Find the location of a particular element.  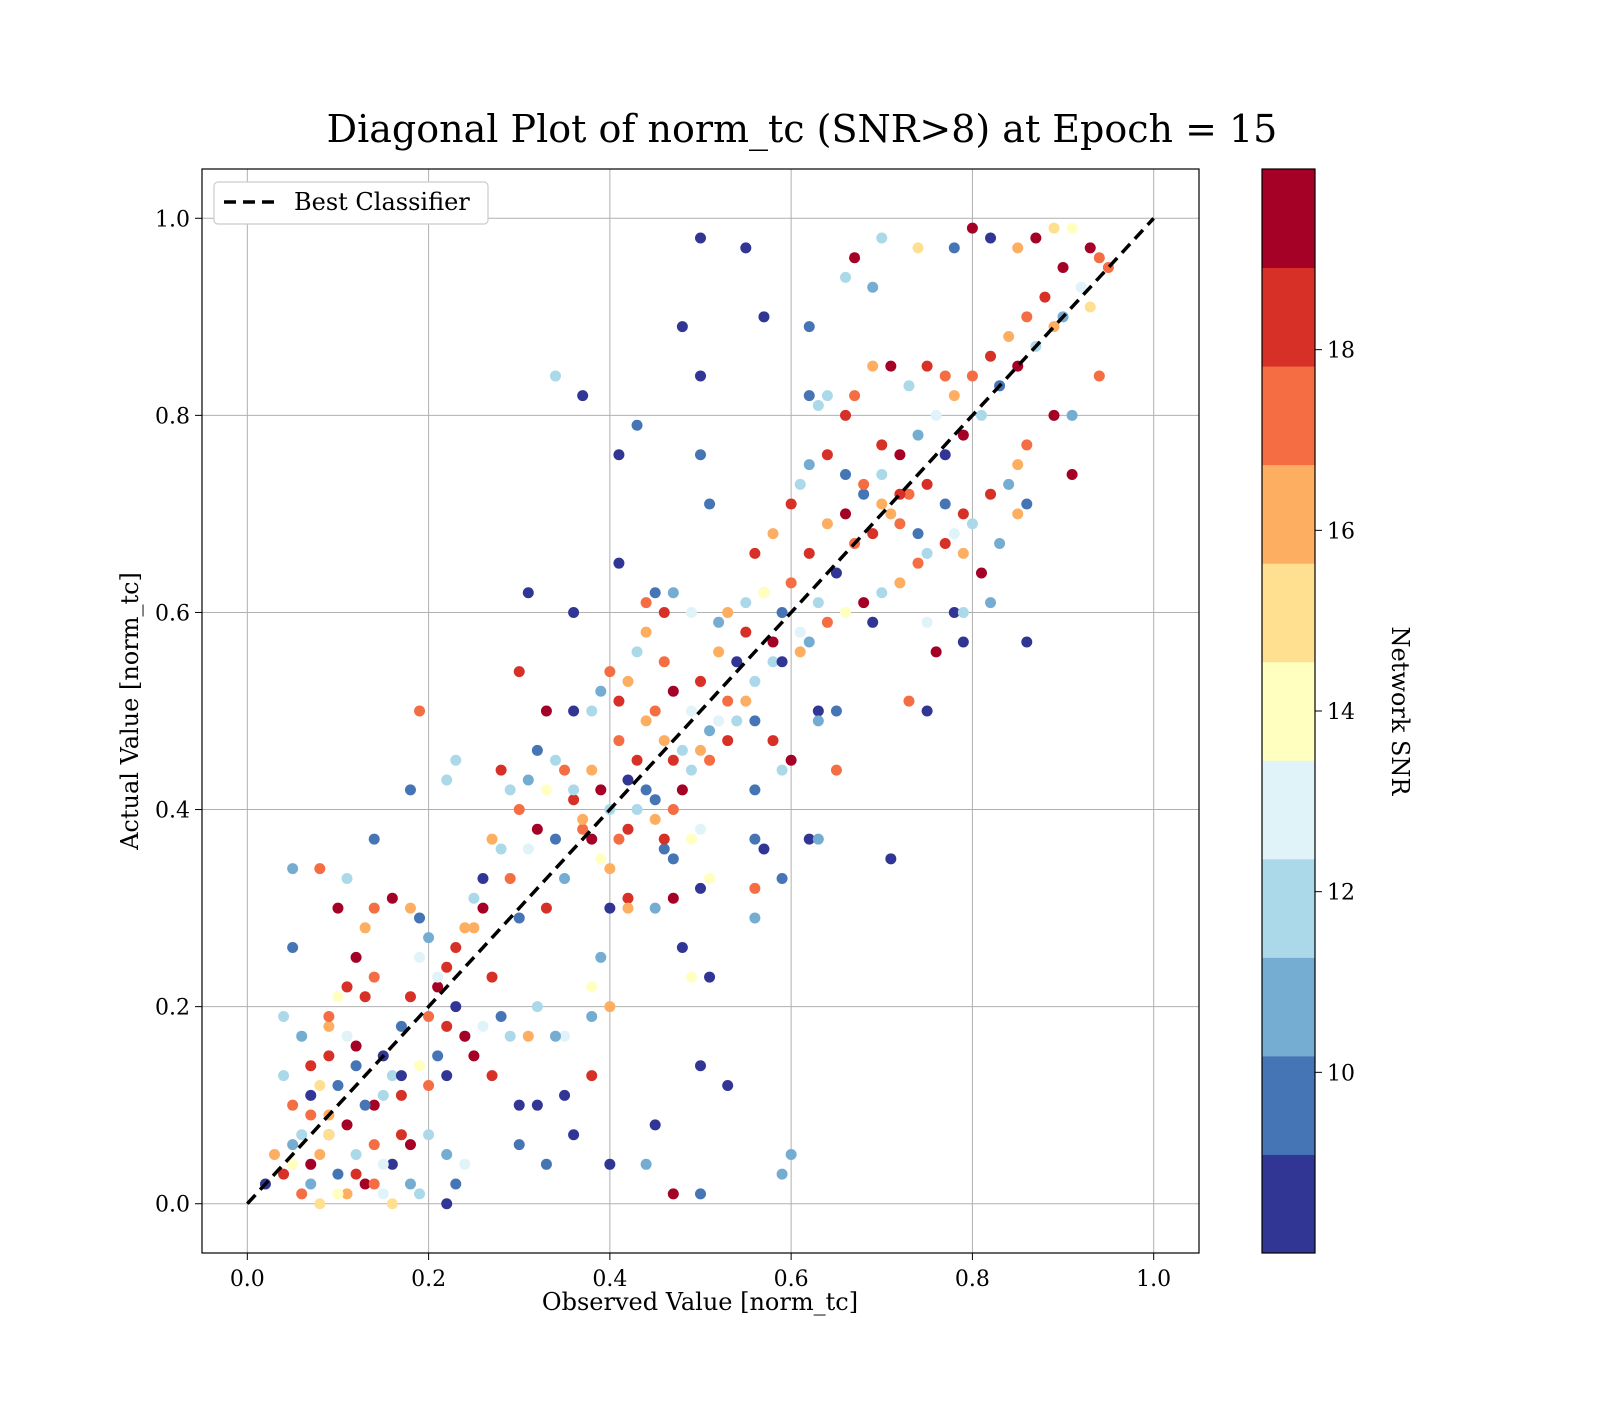

legend-box is located at coordinates (351, 203).